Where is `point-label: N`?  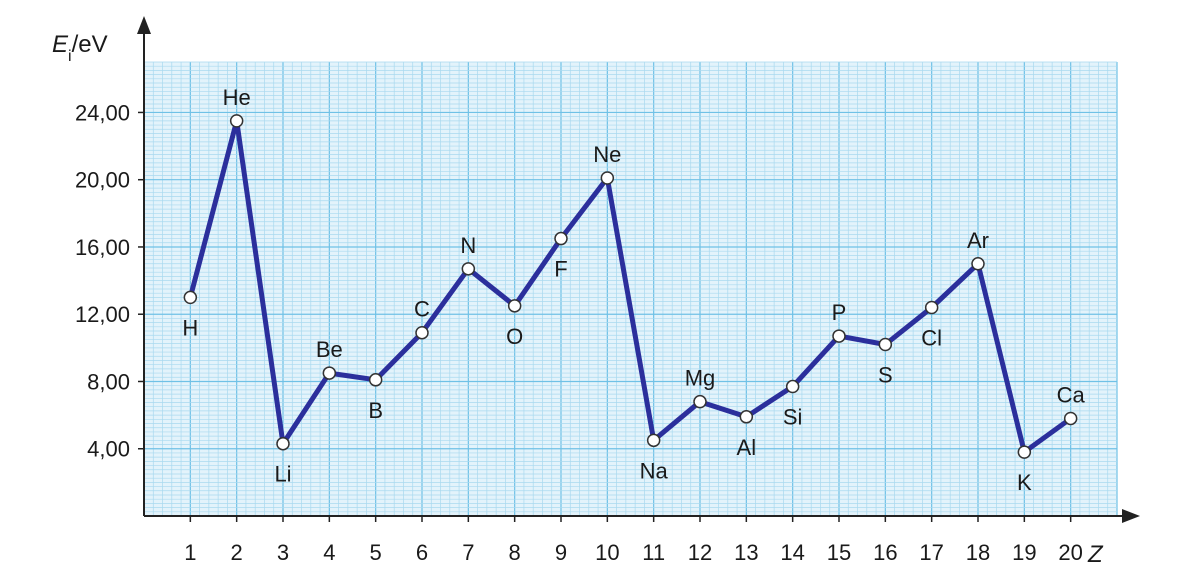
point-label: N is located at coordinates (468, 245).